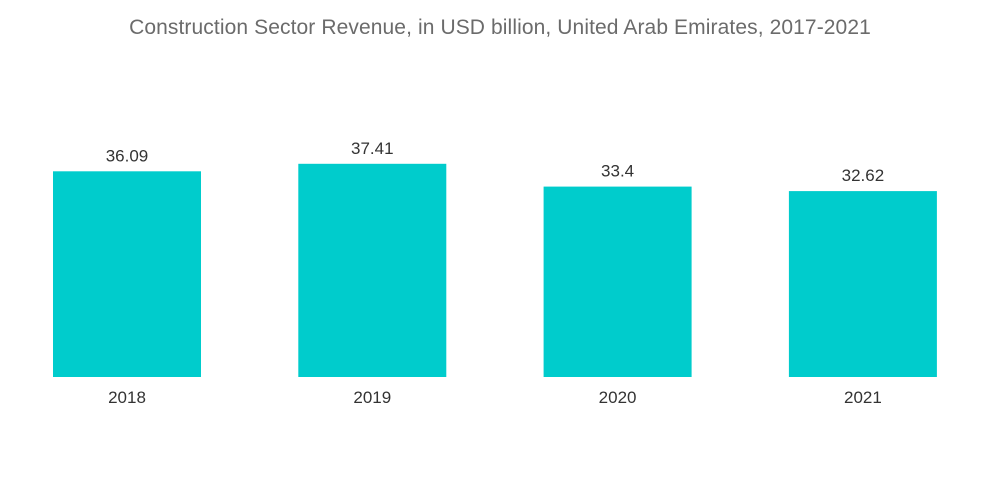 The image size is (1000, 504). Describe the element at coordinates (863, 175) in the screenshot. I see `value-label-2021: 32.62` at that location.